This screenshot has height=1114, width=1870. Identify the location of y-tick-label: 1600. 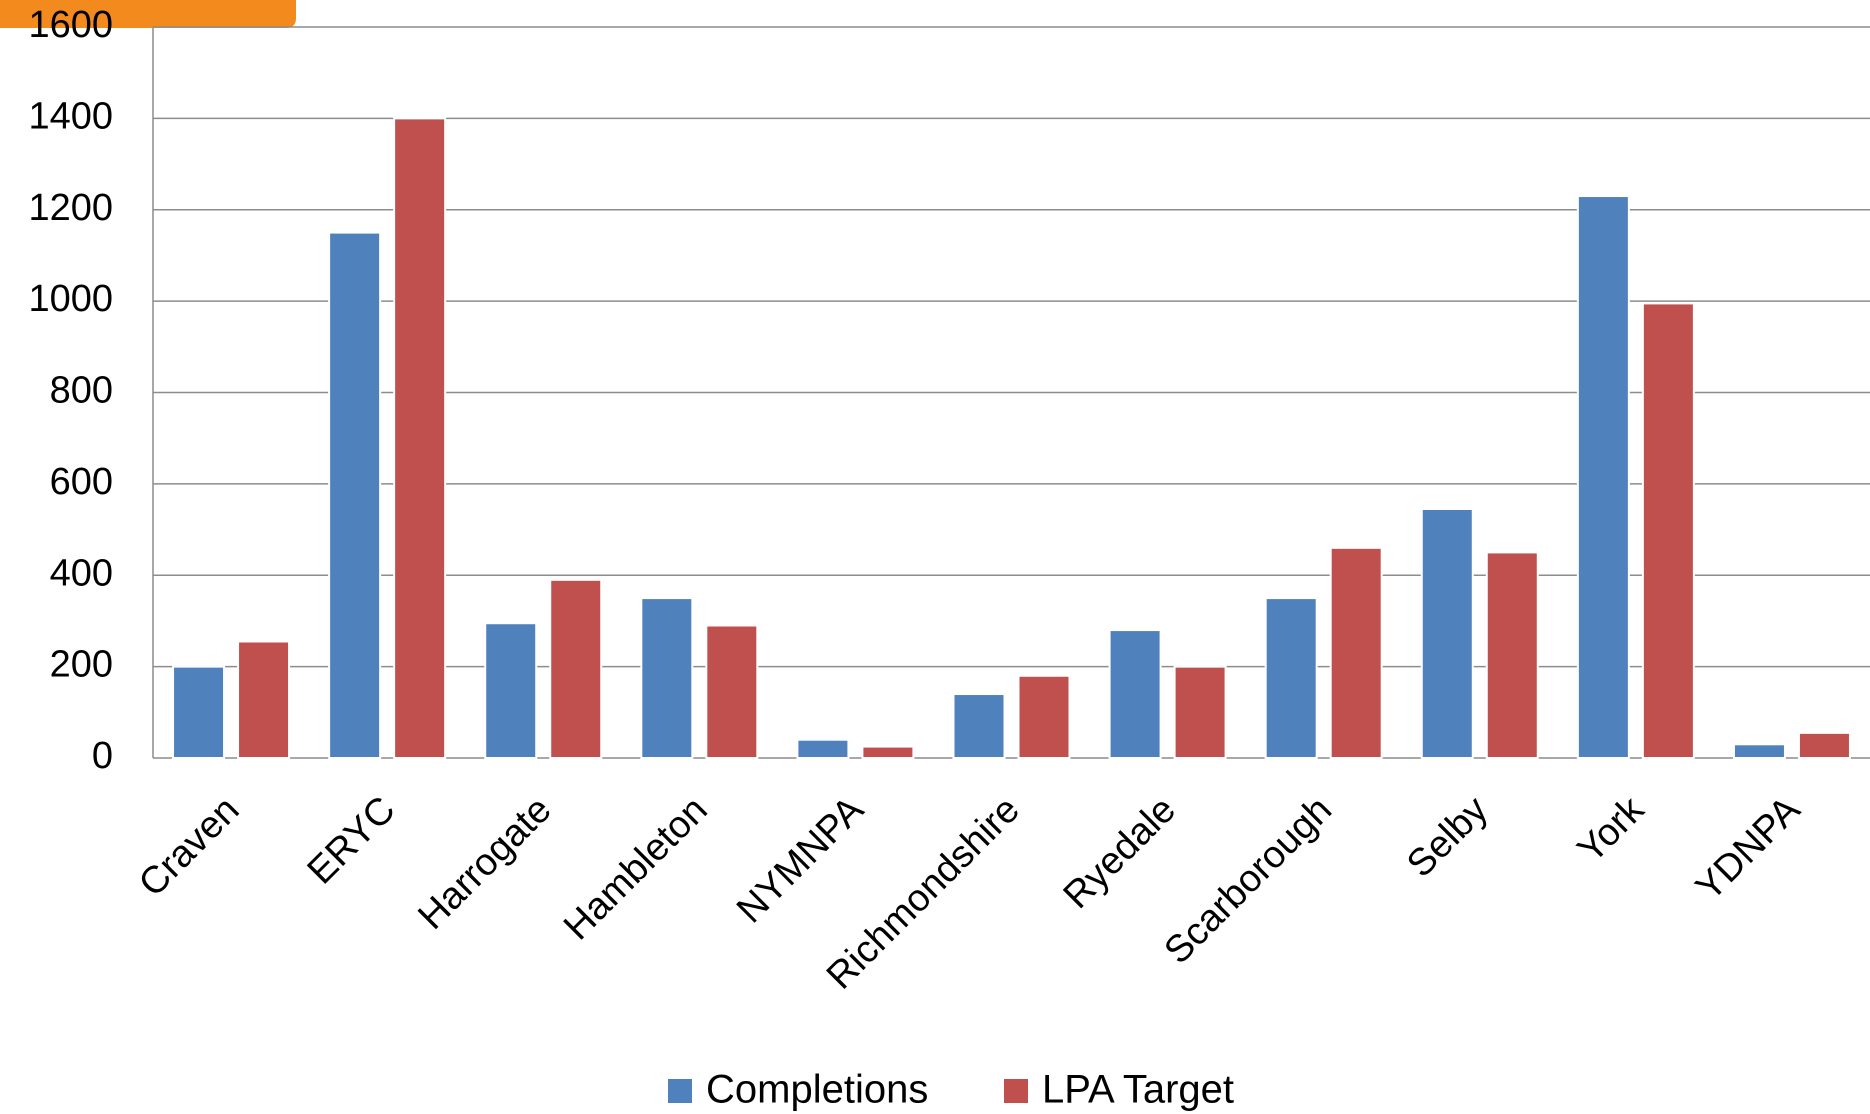
(70, 25).